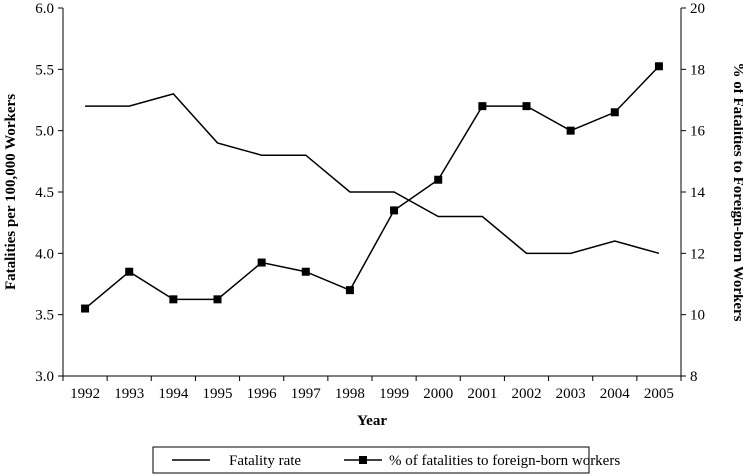 The width and height of the screenshot is (743, 475). Describe the element at coordinates (504, 461) in the screenshot. I see `legend-label-foreign-born: % of fatalities to foreign-born workers` at that location.